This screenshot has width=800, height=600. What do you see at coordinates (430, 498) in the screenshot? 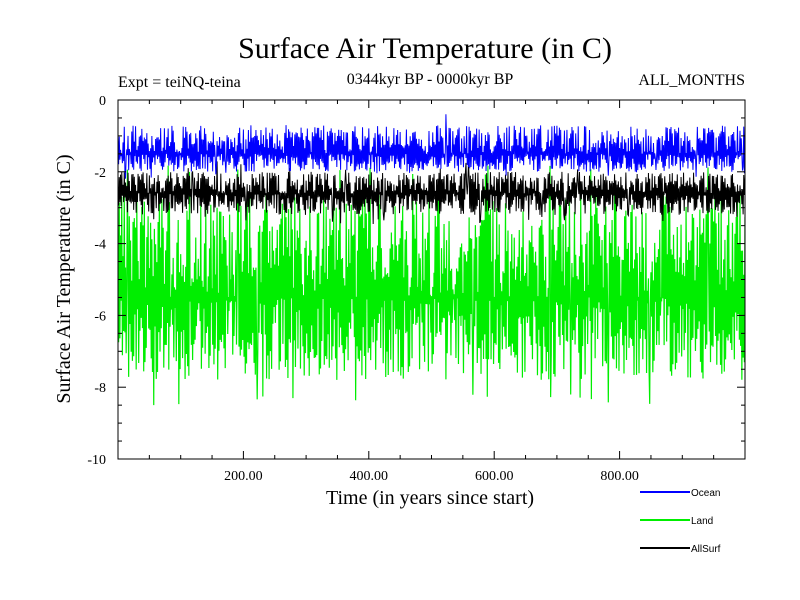
I see `x-axis-label: Time (in years since start)` at bounding box center [430, 498].